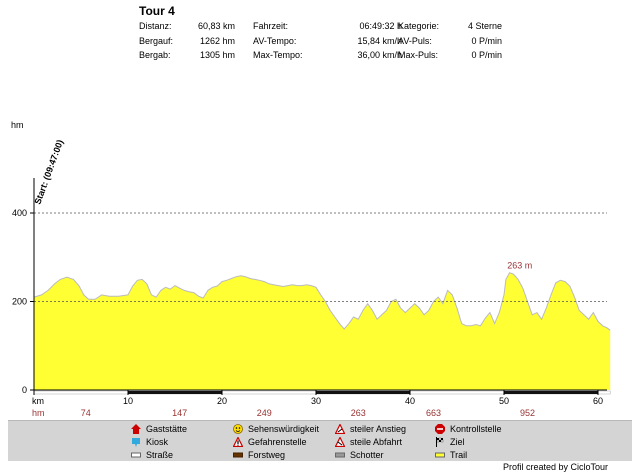  I want to click on legend-item-kontrollstelle: Kontrollstelle, so click(468, 429).